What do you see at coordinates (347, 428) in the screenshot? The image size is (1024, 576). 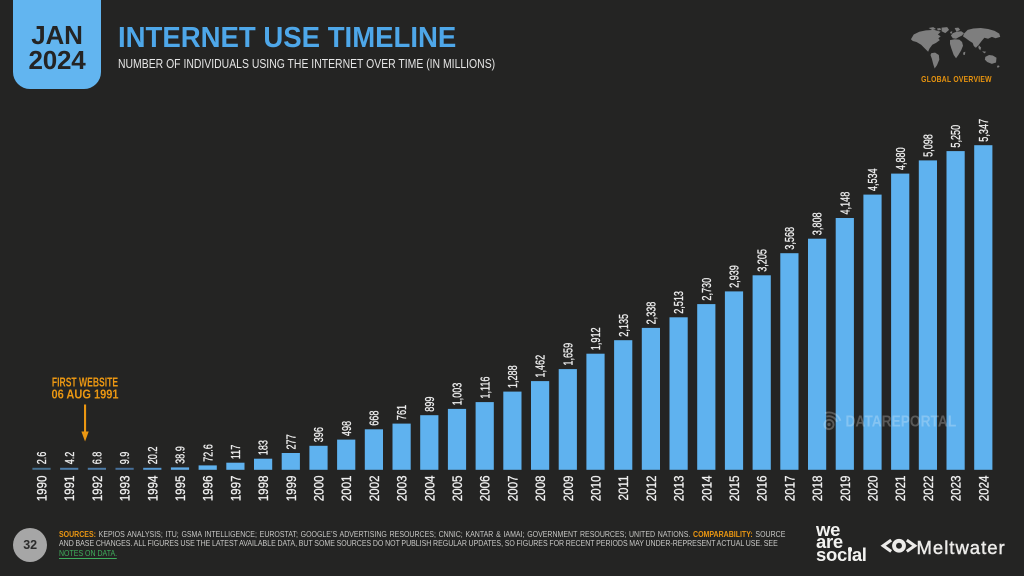 I see `svg-text: 498` at bounding box center [347, 428].